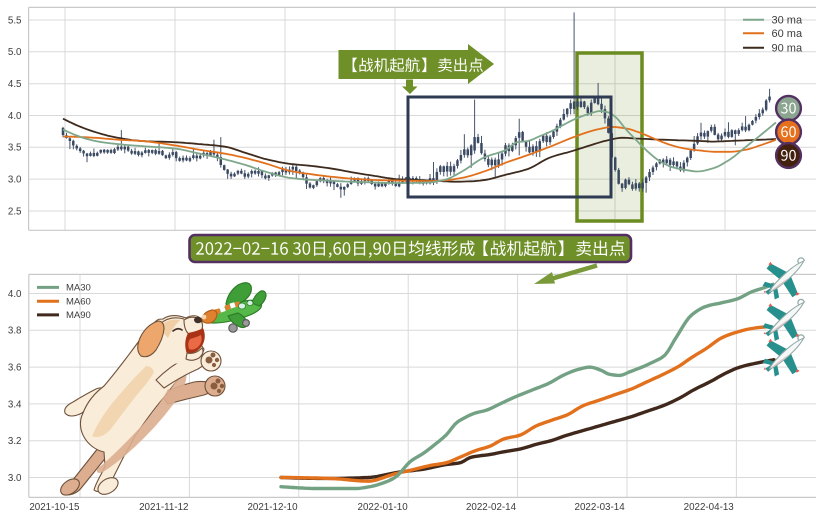  I want to click on svg-text: 2021-11-12, so click(163, 507).